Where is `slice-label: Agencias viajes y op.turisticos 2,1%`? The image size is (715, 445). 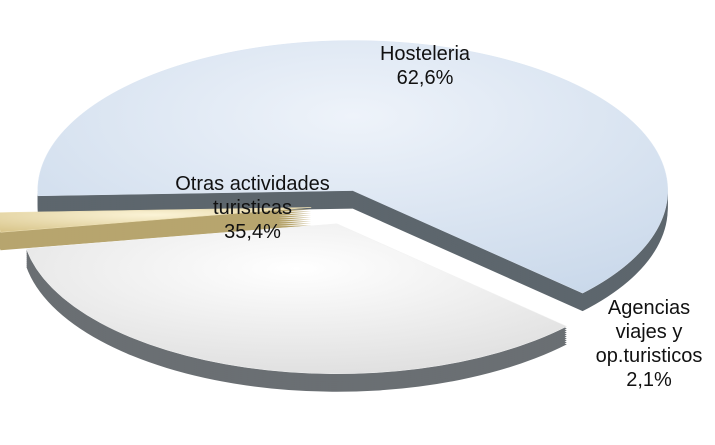
slice-label: Agencias viajes y op.turisticos 2,1% is located at coordinates (649, 344).